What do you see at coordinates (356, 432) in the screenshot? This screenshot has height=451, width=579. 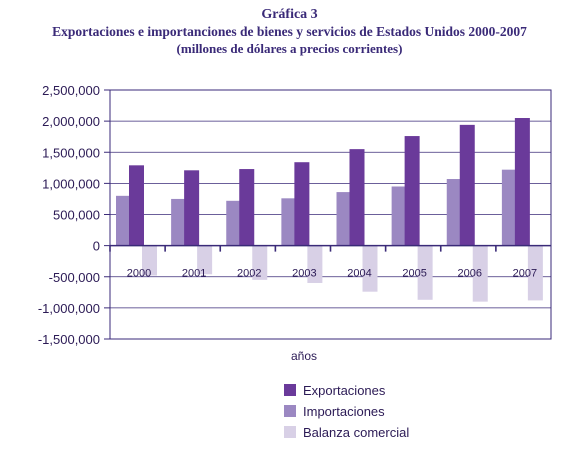 I see `legend-label-balanza-comercial: Balanza comercial` at bounding box center [356, 432].